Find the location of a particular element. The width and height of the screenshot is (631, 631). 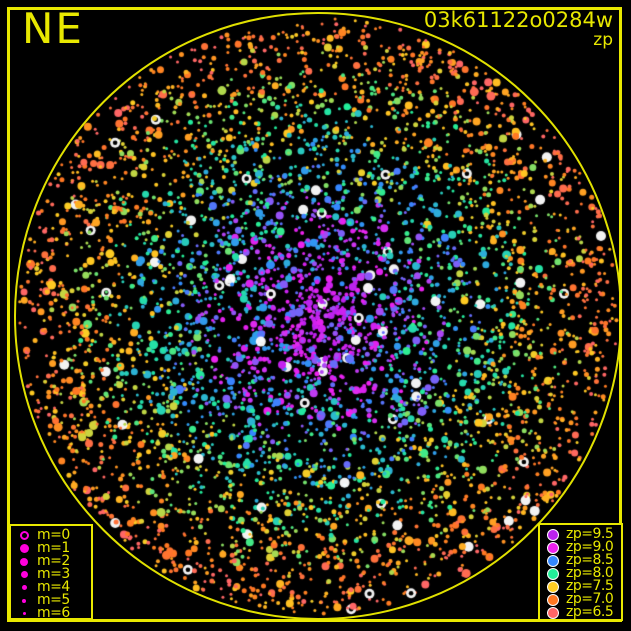

colorbar-variable-label: zp is located at coordinates (603, 40).